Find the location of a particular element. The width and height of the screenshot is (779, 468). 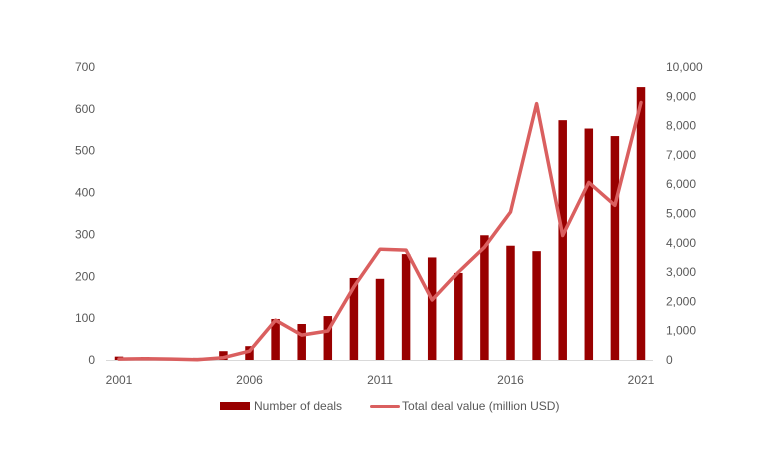

right-tick-label: 9,000 is located at coordinates (681, 96).